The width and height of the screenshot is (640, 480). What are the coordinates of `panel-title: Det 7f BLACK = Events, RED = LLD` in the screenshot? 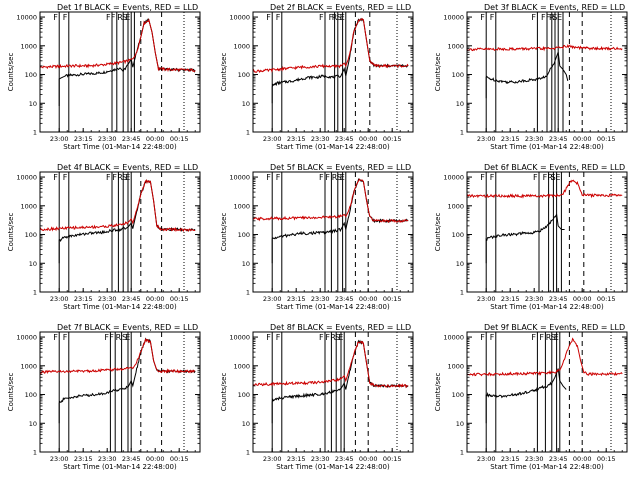 It's located at (127, 327).